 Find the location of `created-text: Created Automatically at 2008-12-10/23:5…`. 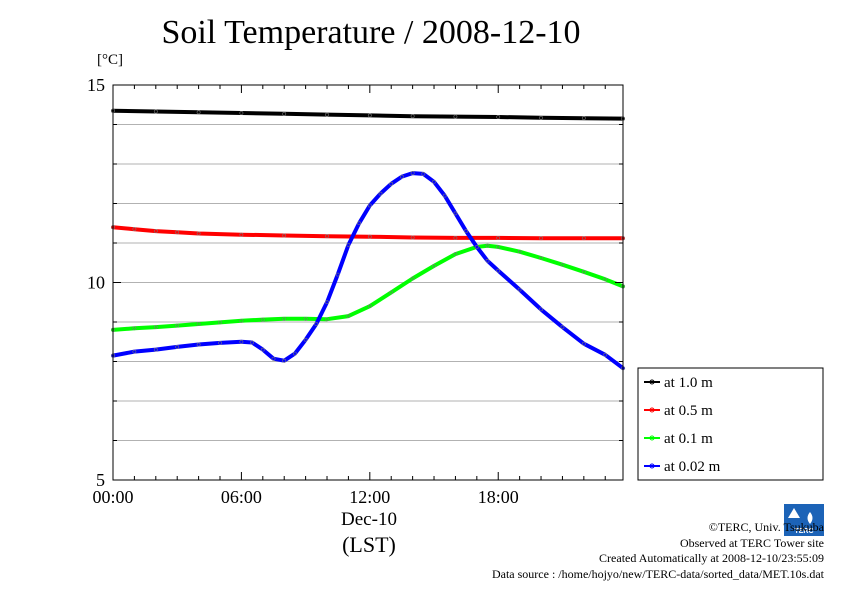

created-text: Created Automatically at 2008-12-10/23:5… is located at coordinates (711, 558).